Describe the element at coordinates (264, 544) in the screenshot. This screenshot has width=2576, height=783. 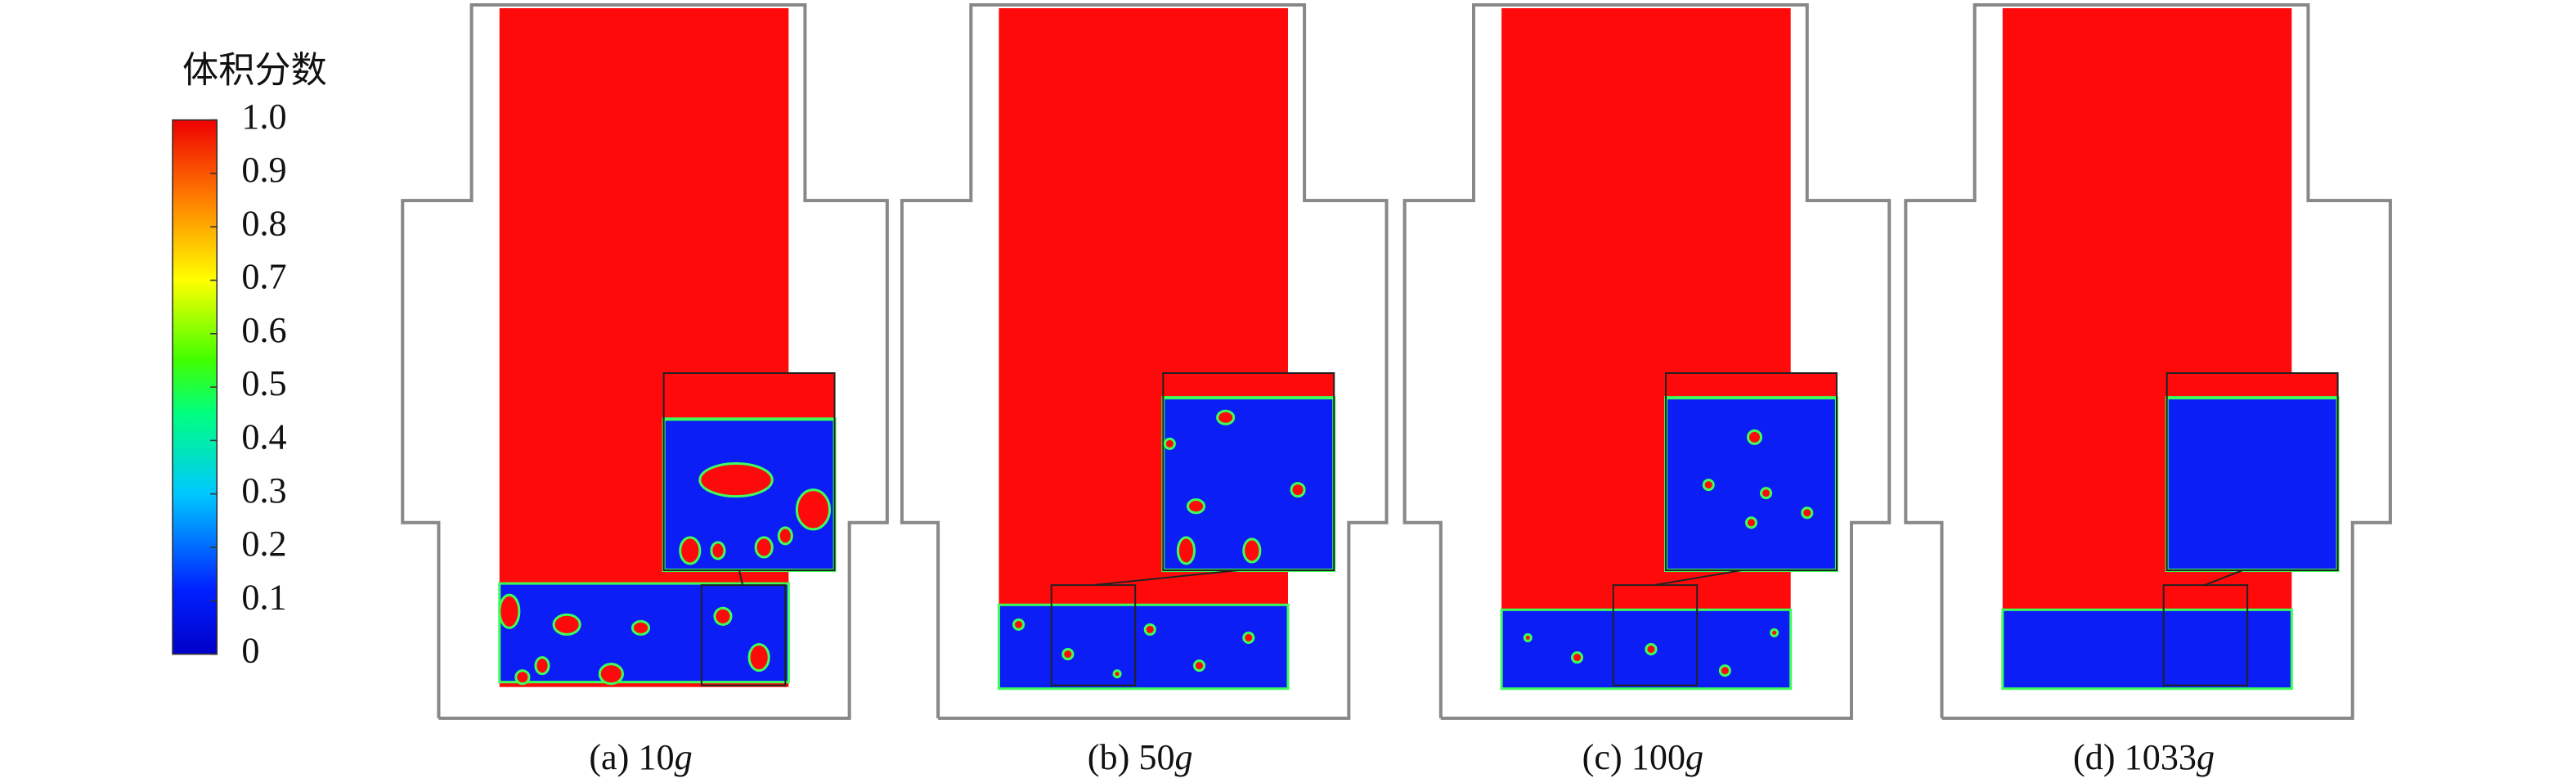
I see `colorbar-tick-label: 0.2` at that location.